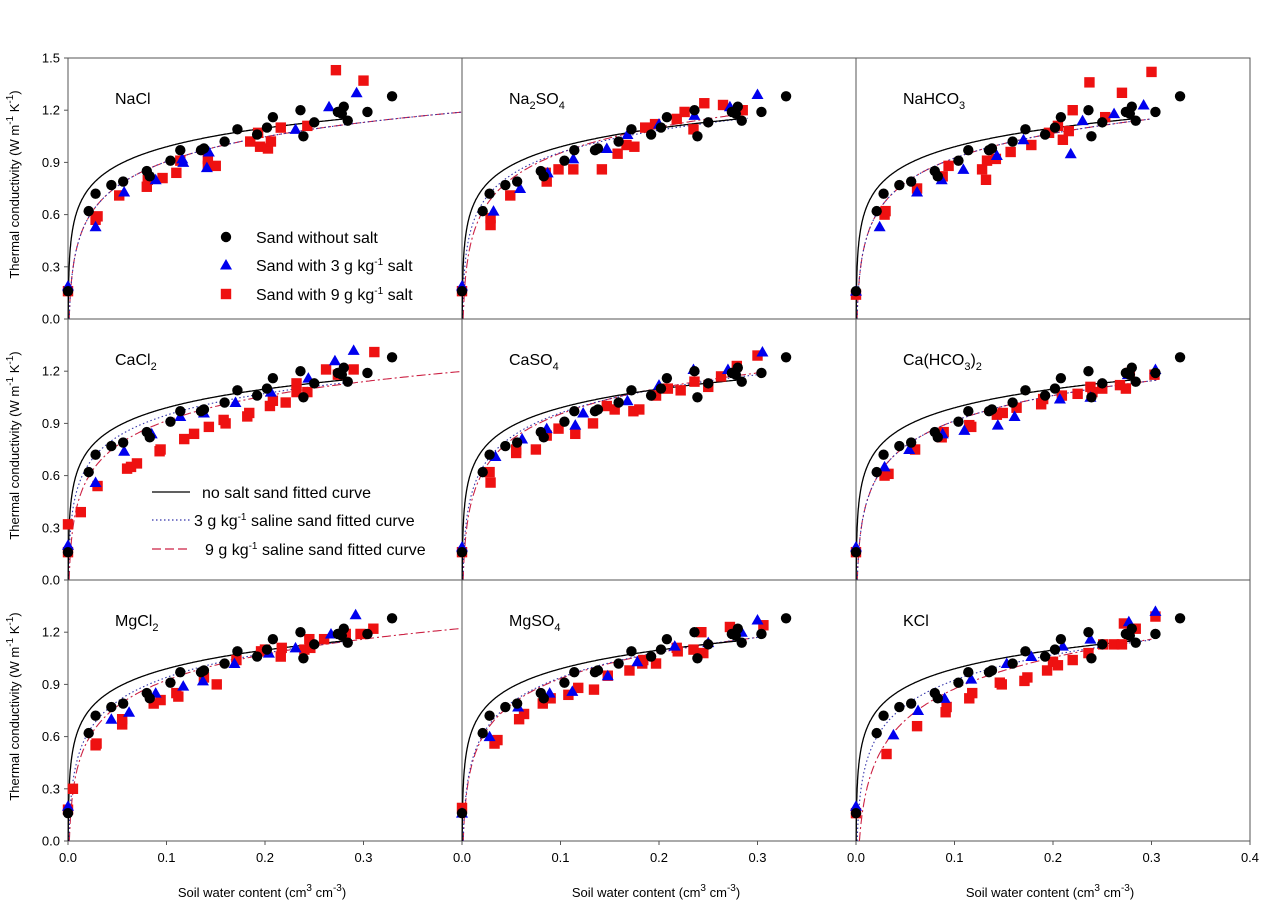 The height and width of the screenshot is (905, 1280). I want to click on panel-title: MgCl2, so click(136, 623).